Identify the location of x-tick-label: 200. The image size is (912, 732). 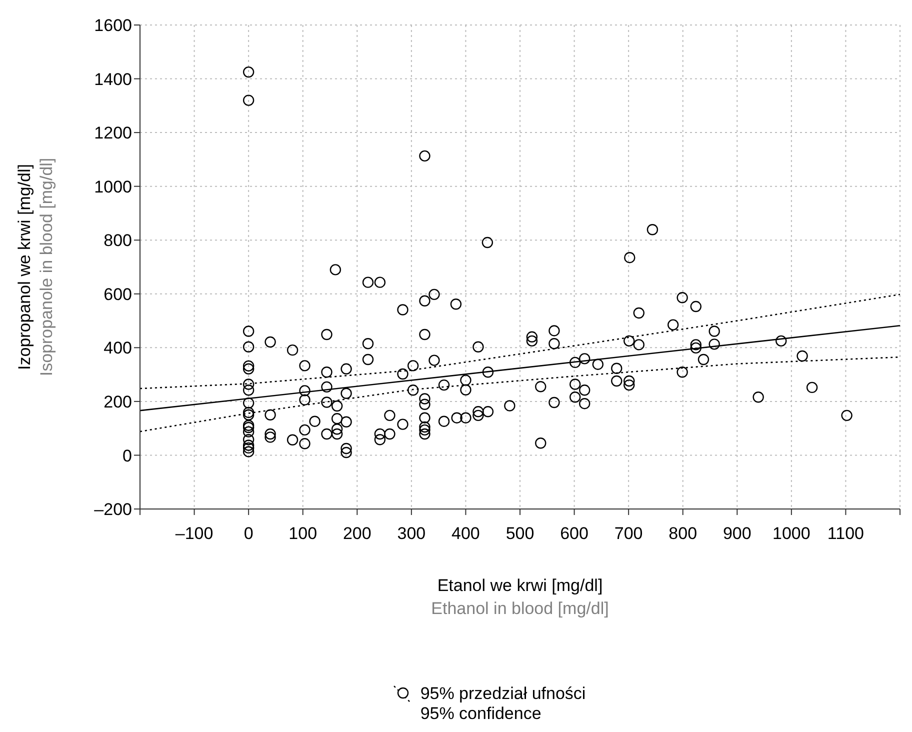
(357, 534).